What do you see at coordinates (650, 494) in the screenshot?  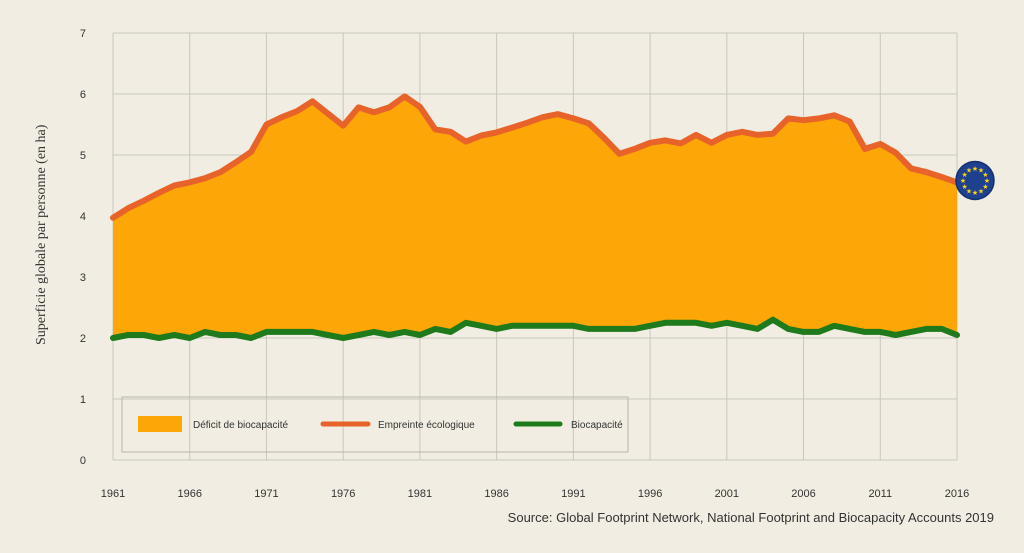 I see `x-tick-label: 1996` at bounding box center [650, 494].